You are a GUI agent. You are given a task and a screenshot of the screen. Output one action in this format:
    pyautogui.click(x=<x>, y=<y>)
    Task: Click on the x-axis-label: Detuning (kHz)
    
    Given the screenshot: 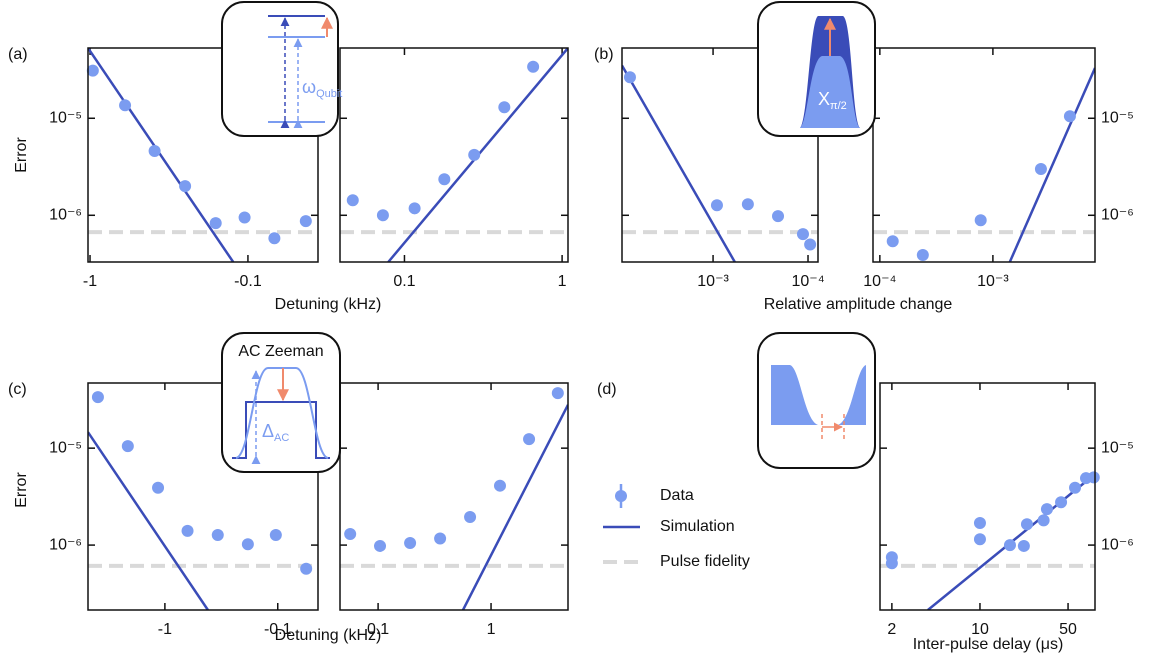 What is the action you would take?
    pyautogui.click(x=328, y=304)
    